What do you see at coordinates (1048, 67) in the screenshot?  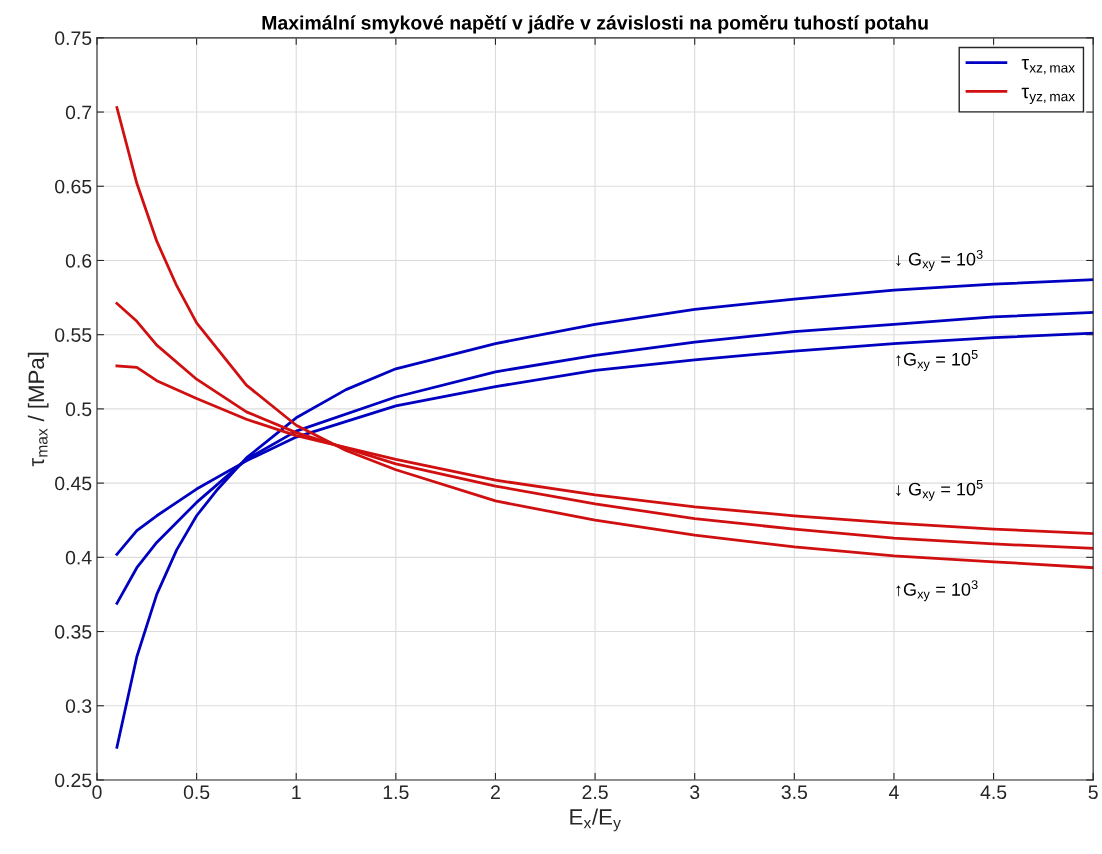 I see `legend-label: τ$_{xz,max}$` at bounding box center [1048, 67].